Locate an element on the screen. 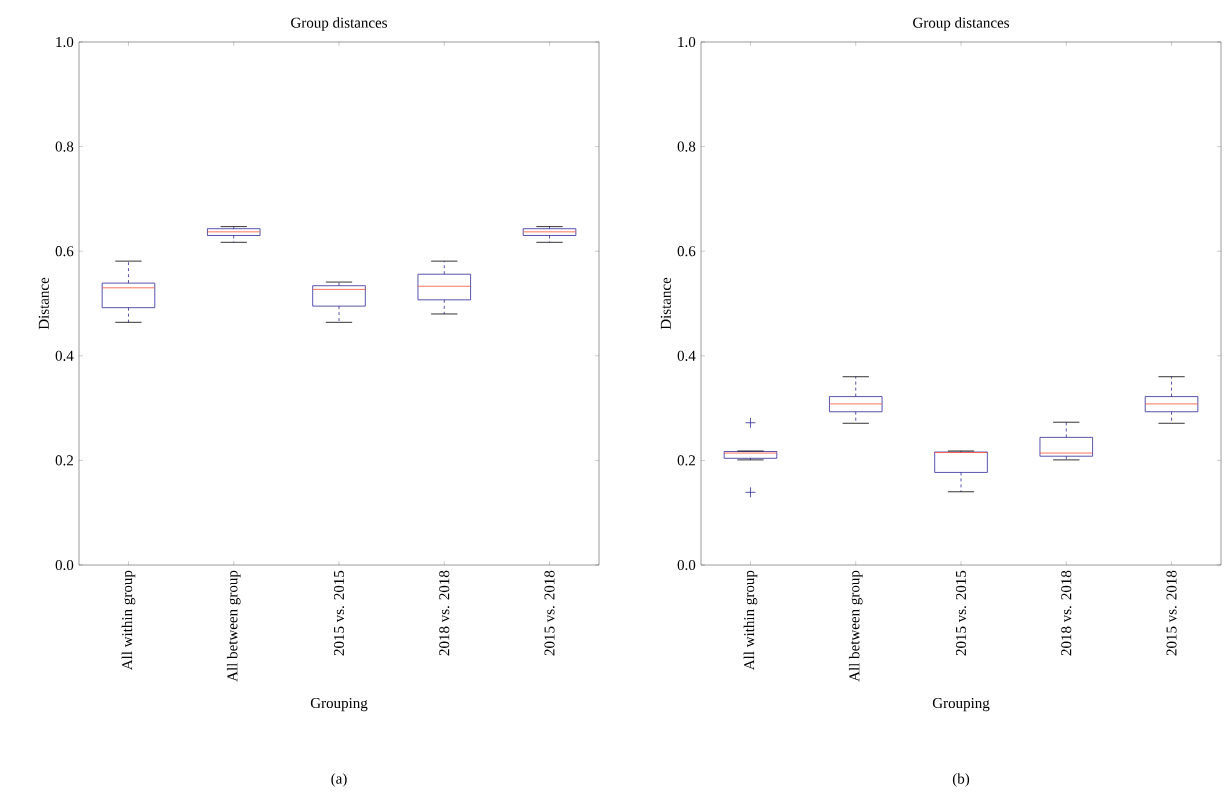 The image size is (1226, 801). text: (b) is located at coordinates (961, 780).